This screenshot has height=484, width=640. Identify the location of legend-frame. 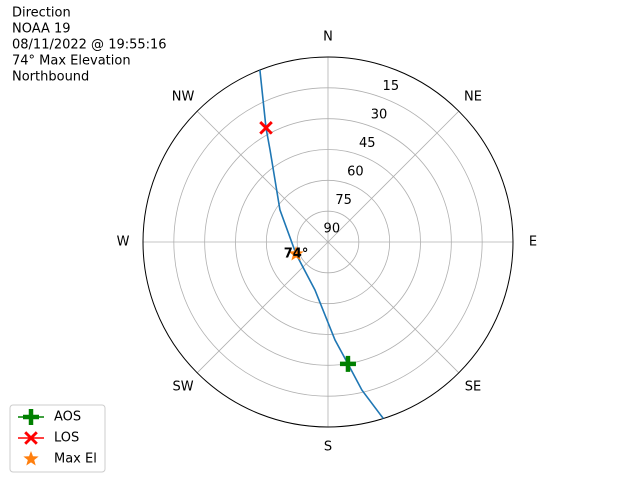
(57, 438).